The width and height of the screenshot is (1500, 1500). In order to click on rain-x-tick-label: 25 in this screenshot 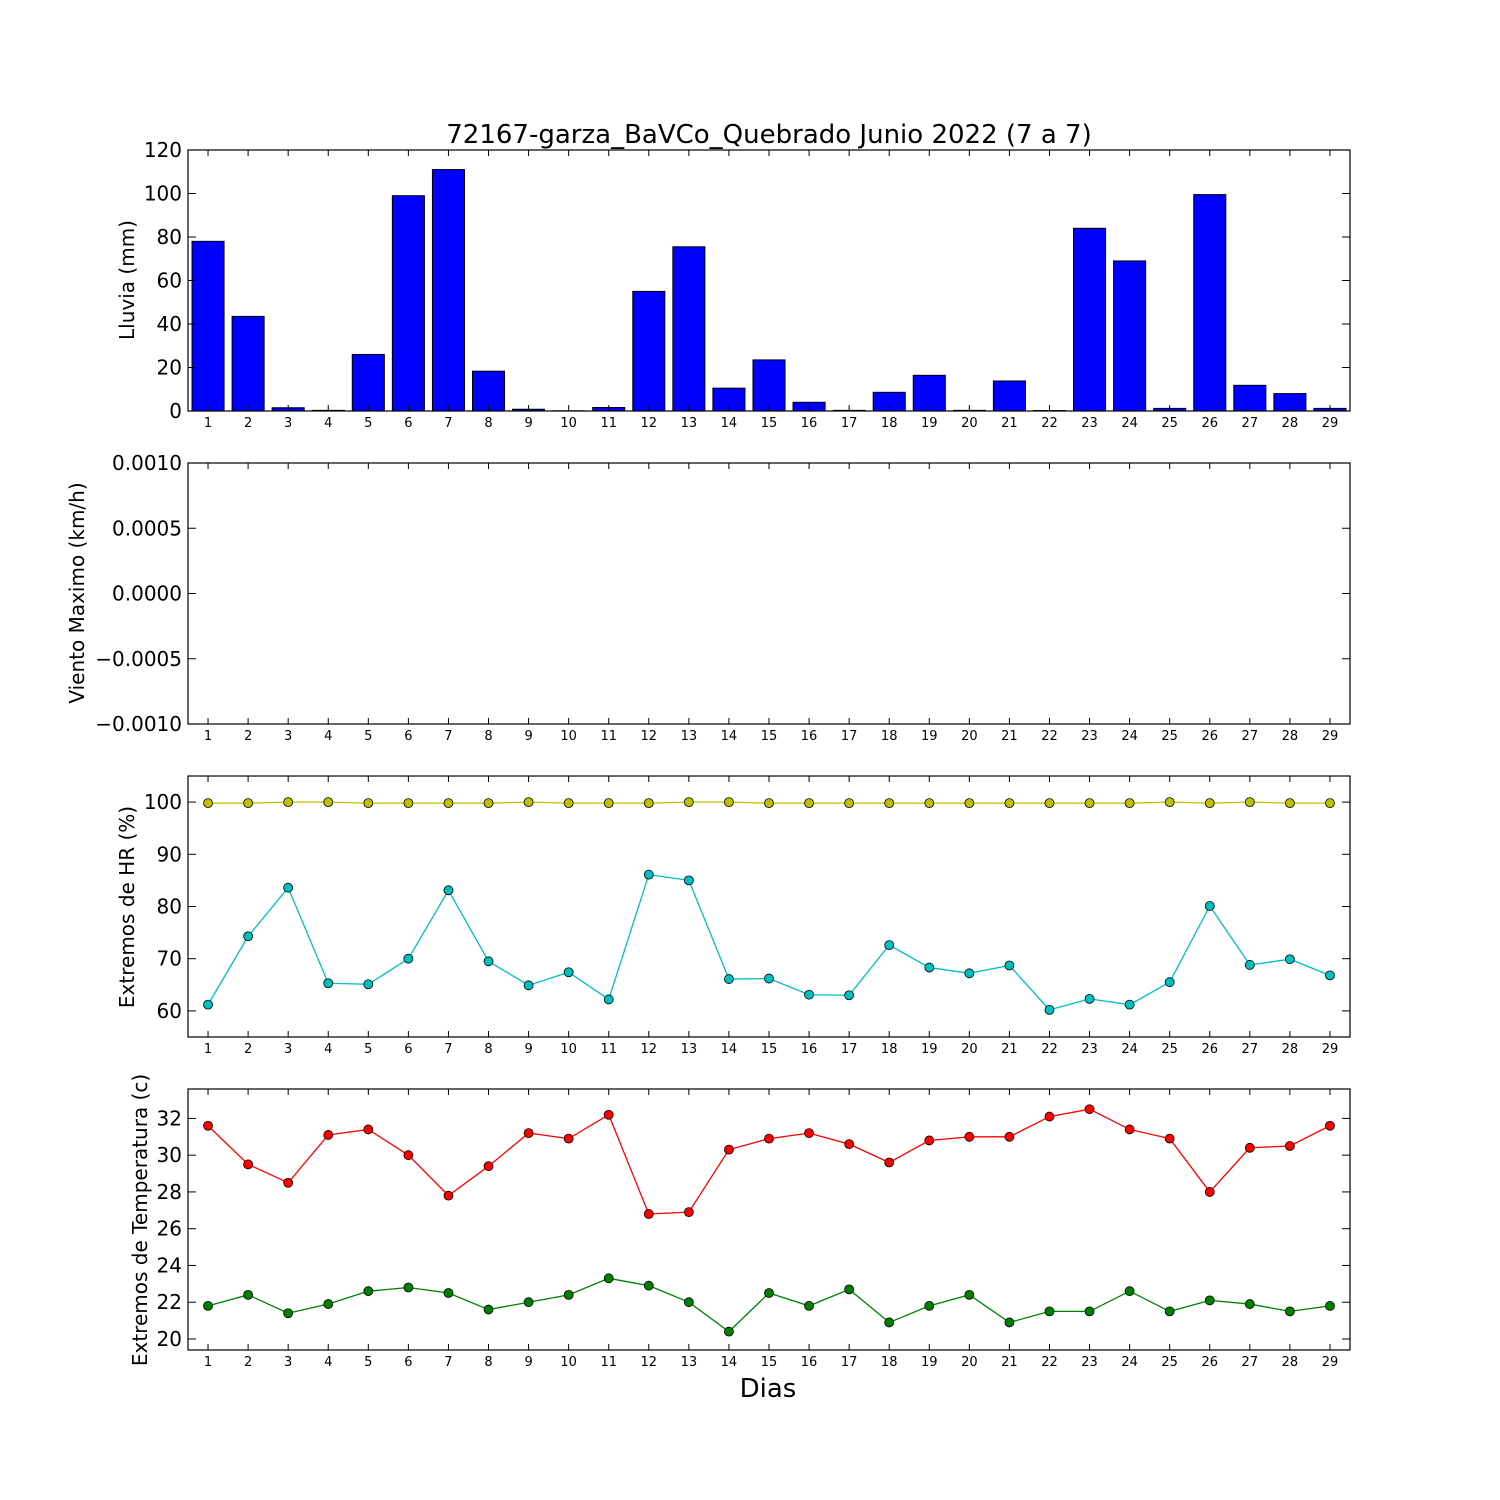, I will do `click(1169, 423)`.